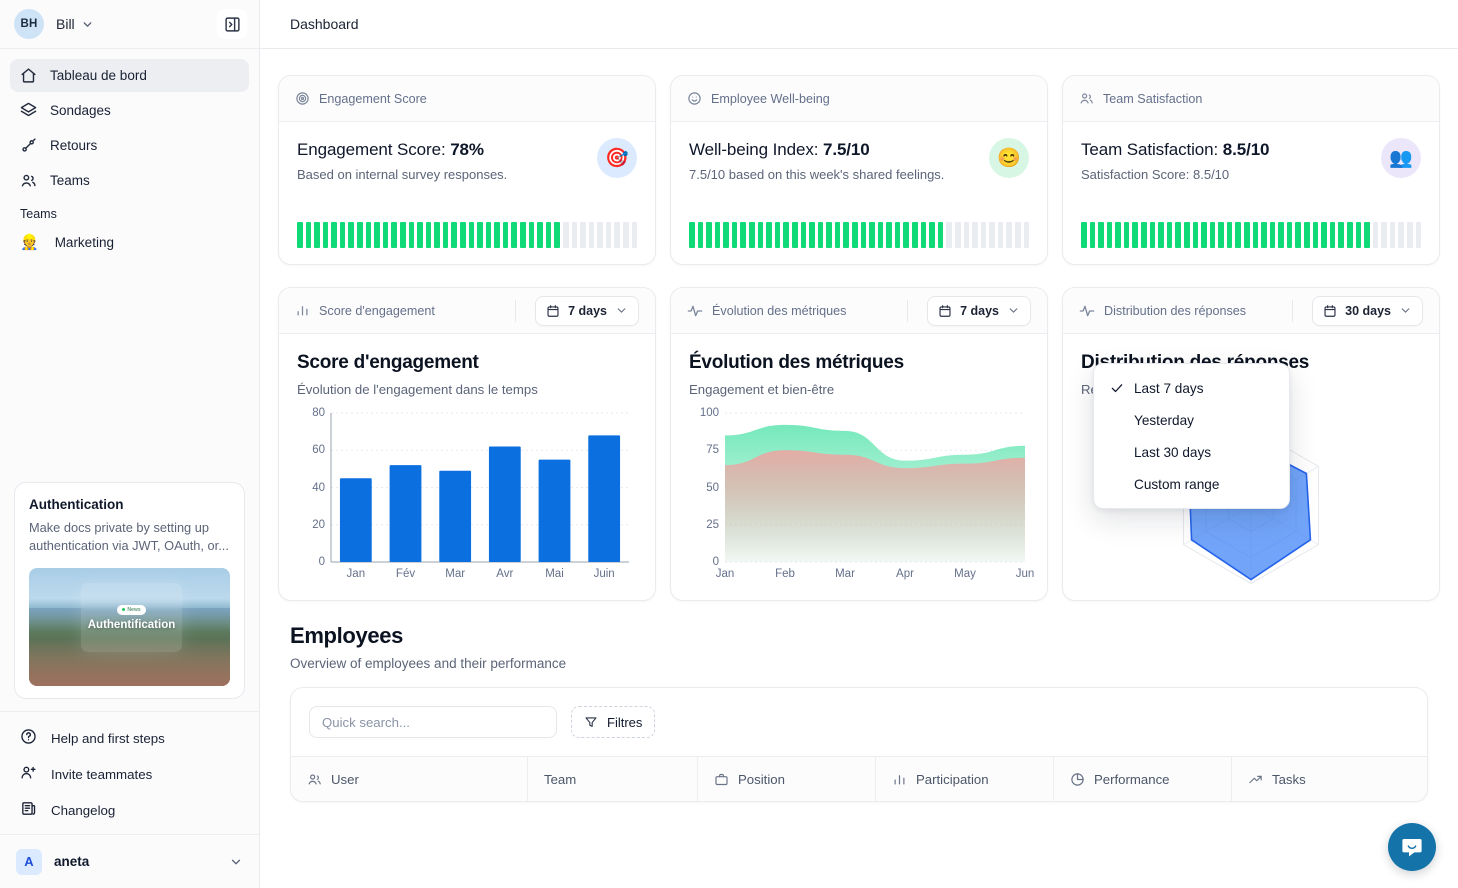 This screenshot has width=1458, height=888. What do you see at coordinates (1329, 779) in the screenshot?
I see `table-column-tasks: Tasks` at bounding box center [1329, 779].